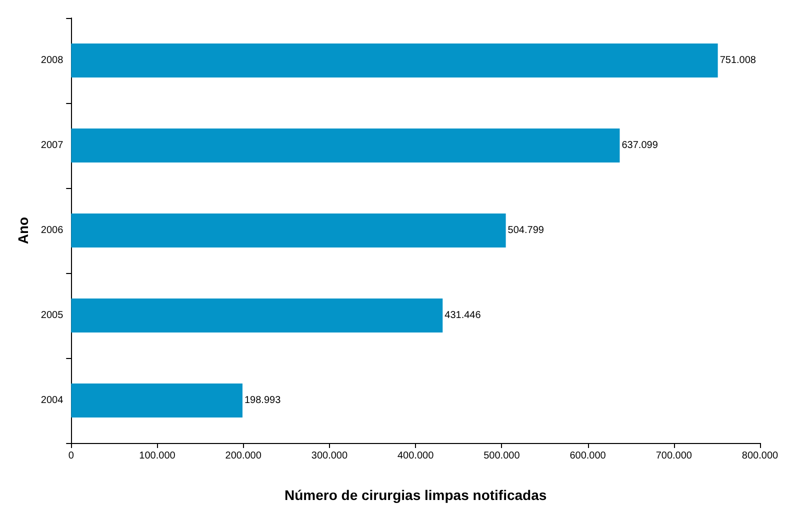 This screenshot has width=790, height=515. I want to click on data-label: 637.099, so click(640, 145).